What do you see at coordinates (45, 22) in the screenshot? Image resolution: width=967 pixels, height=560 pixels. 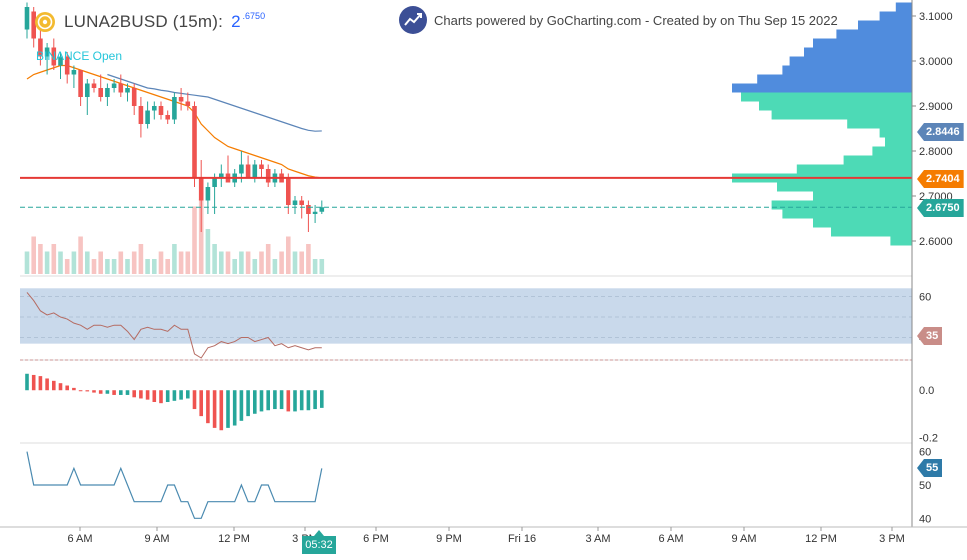 I see `coin-logo-icon` at bounding box center [45, 22].